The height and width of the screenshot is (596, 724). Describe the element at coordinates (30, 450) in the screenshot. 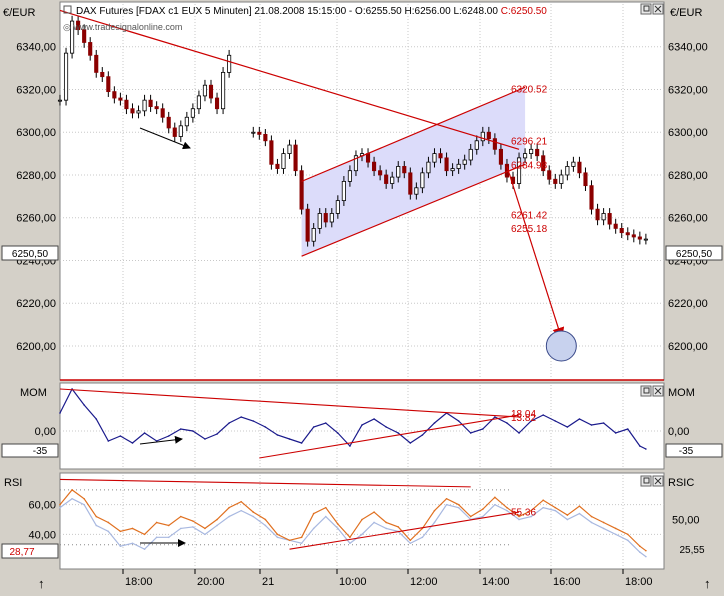

I see `mom-value-box-left` at that location.